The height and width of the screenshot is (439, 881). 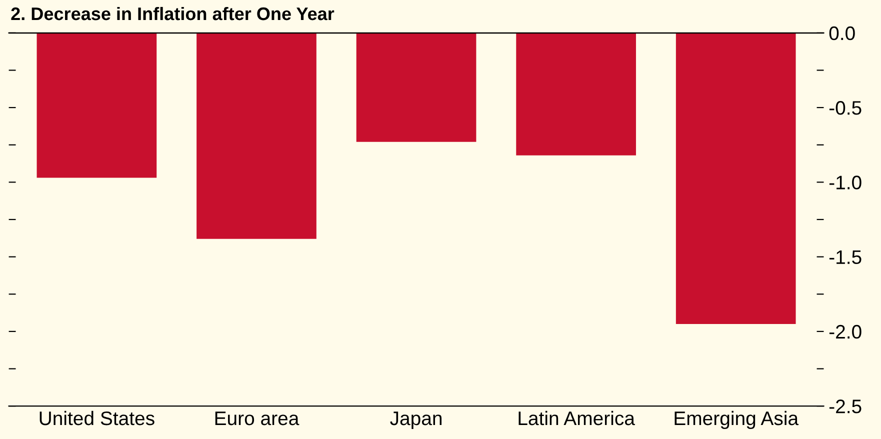 I want to click on y-tick-label: -1.0, so click(x=845, y=183).